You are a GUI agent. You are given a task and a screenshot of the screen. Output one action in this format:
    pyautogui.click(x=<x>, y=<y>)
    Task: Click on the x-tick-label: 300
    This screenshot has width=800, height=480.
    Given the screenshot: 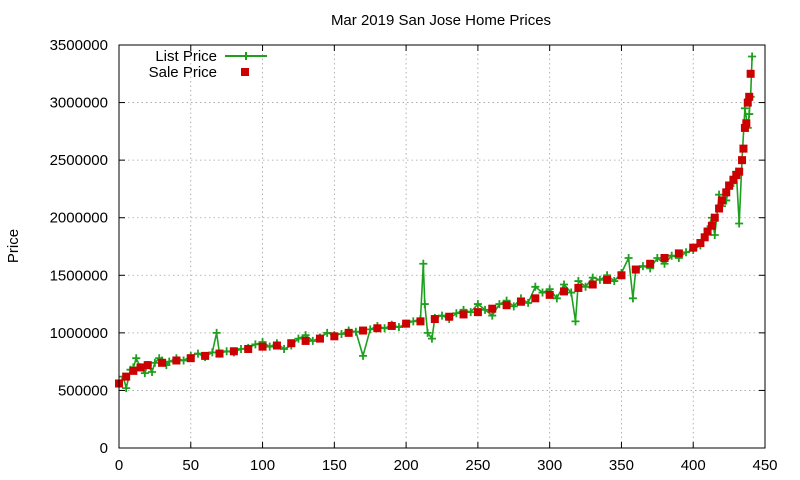 What is the action you would take?
    pyautogui.click(x=549, y=465)
    